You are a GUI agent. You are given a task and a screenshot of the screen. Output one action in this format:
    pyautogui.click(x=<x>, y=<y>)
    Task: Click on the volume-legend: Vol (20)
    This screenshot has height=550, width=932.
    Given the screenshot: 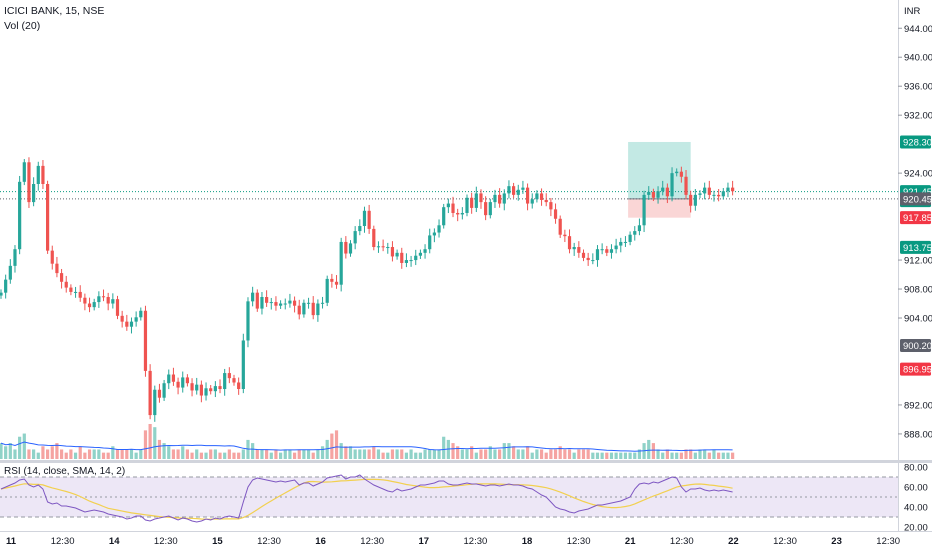 What is the action you would take?
    pyautogui.click(x=22, y=26)
    